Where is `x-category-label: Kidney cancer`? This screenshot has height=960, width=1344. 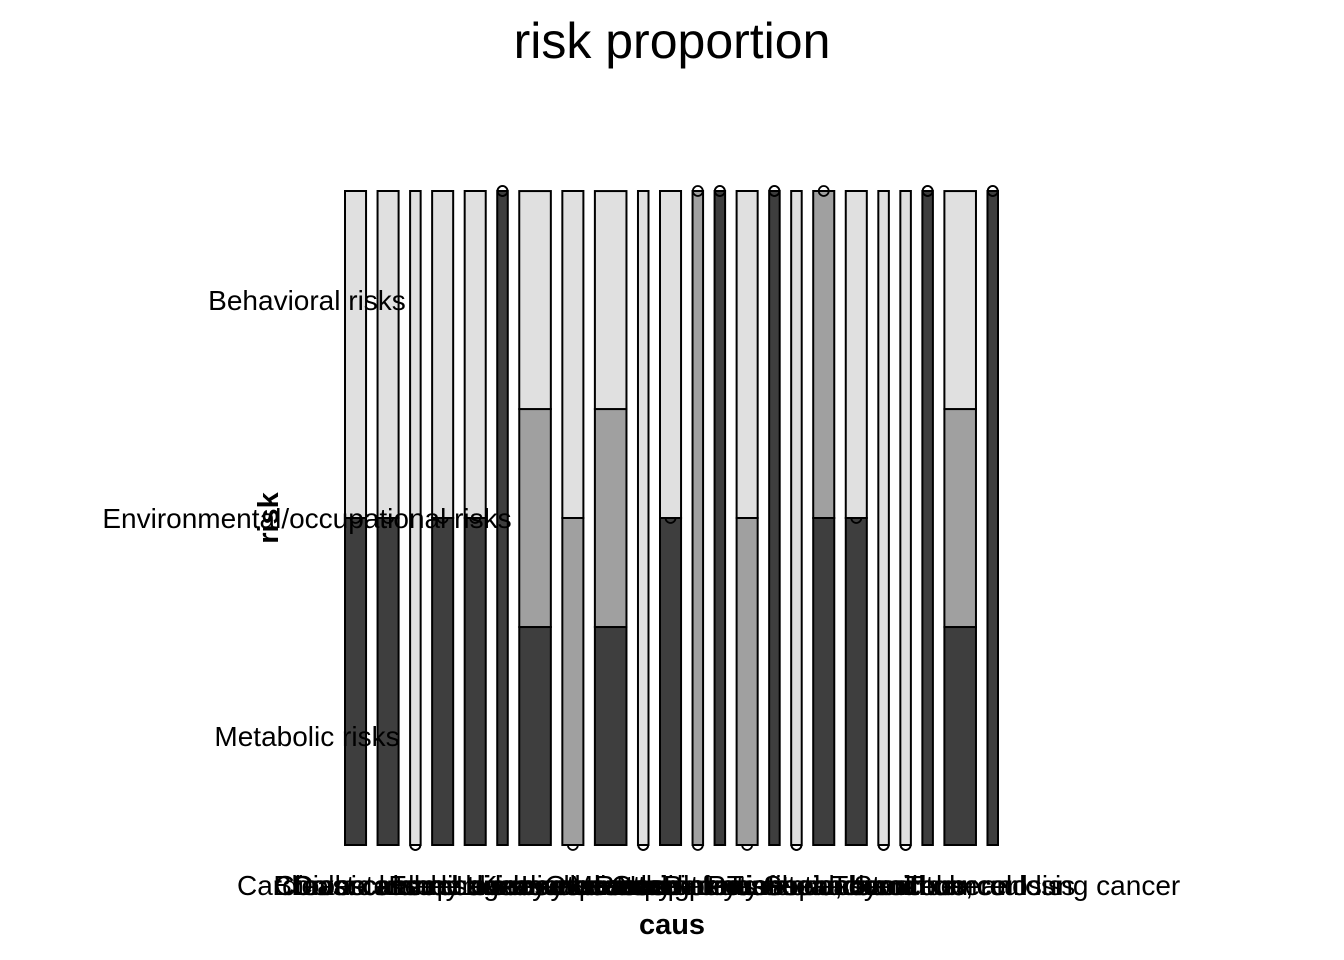
x-category-label: Kidney cancer is located at coordinates (567, 885).